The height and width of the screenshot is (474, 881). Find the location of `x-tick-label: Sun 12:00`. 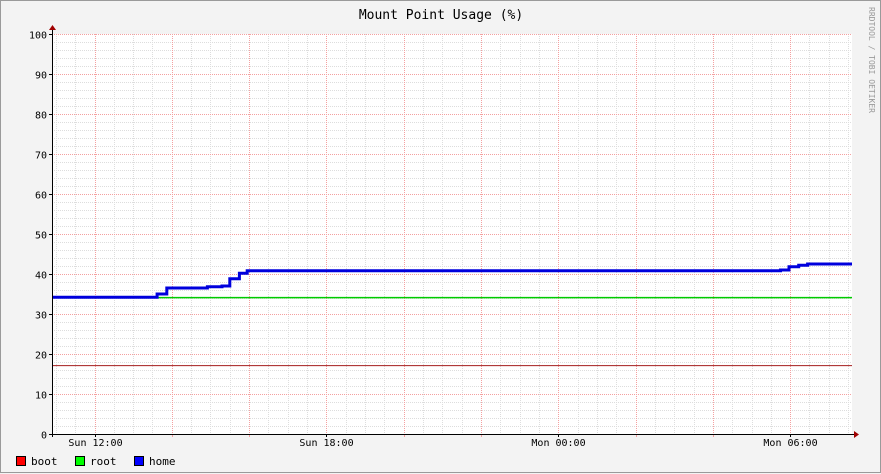

x-tick-label: Sun 12:00 is located at coordinates (95, 443).